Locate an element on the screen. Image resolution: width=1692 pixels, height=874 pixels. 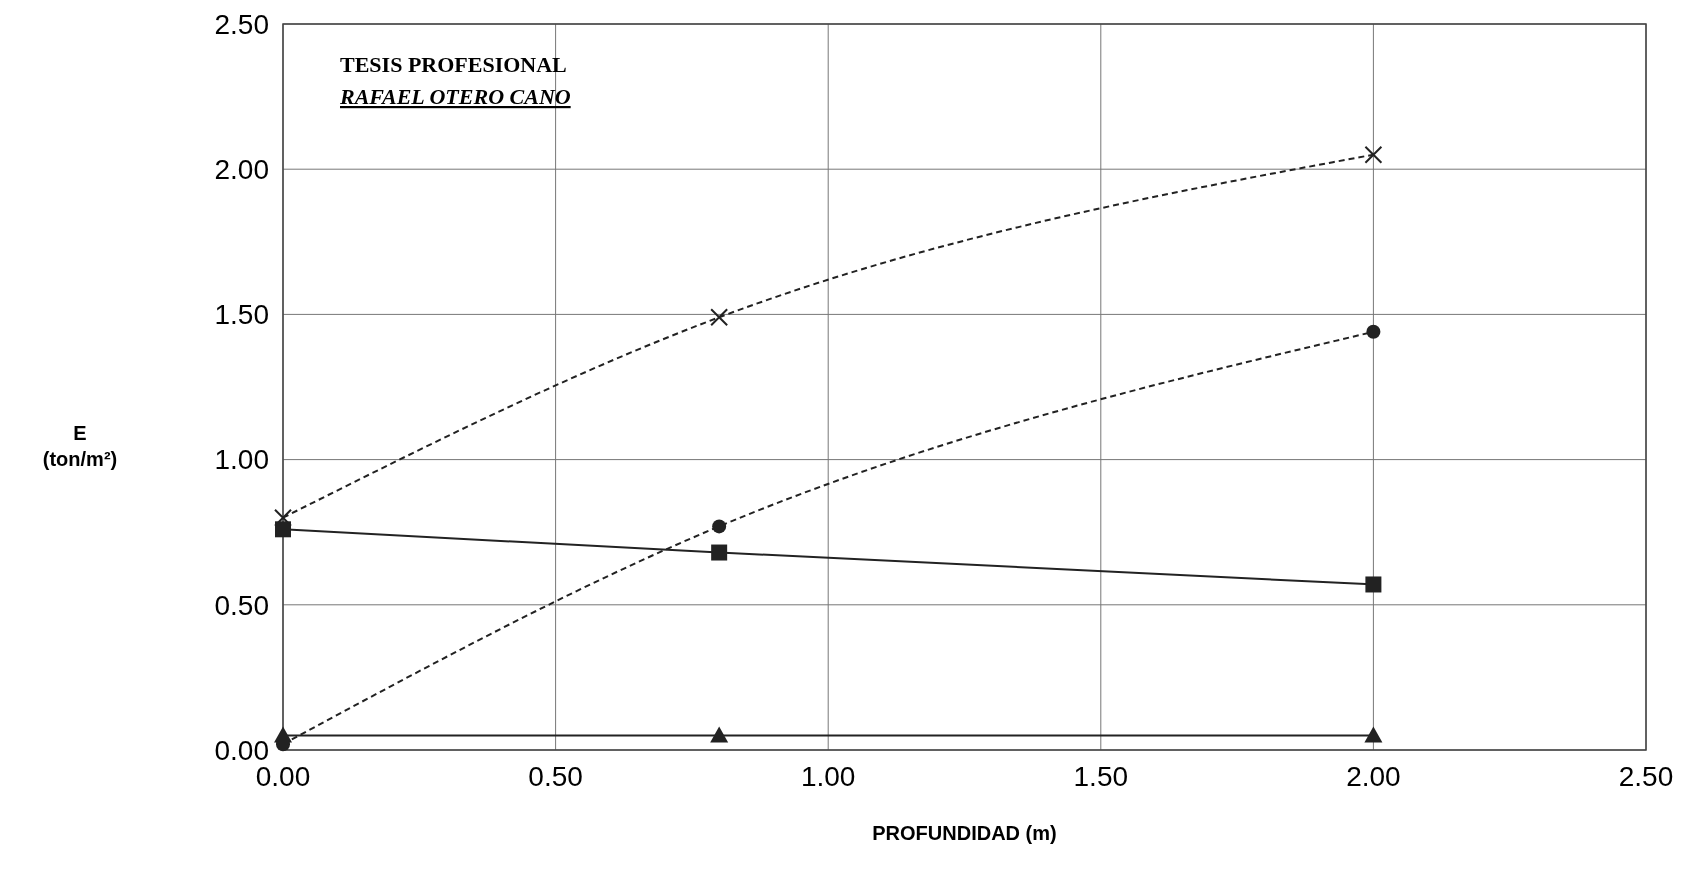
annotation: RAFAEL OTERO CANO is located at coordinates (455, 96).